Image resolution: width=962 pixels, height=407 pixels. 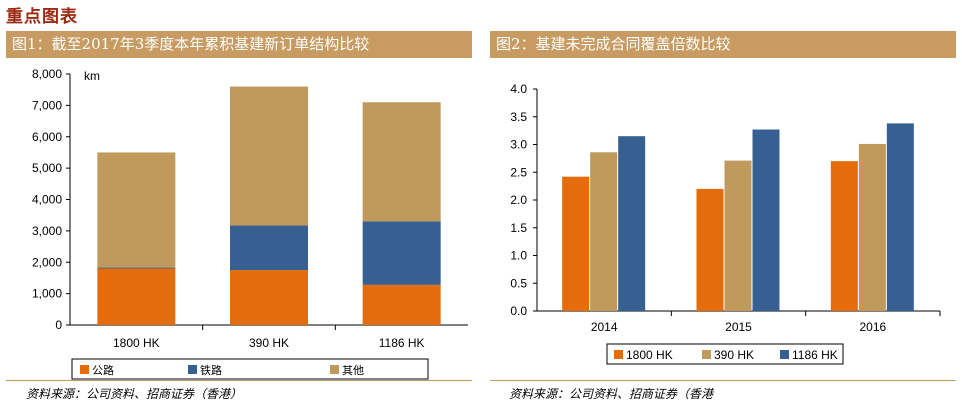 I want to click on chart1-legend-label: 公路, so click(x=103, y=370).